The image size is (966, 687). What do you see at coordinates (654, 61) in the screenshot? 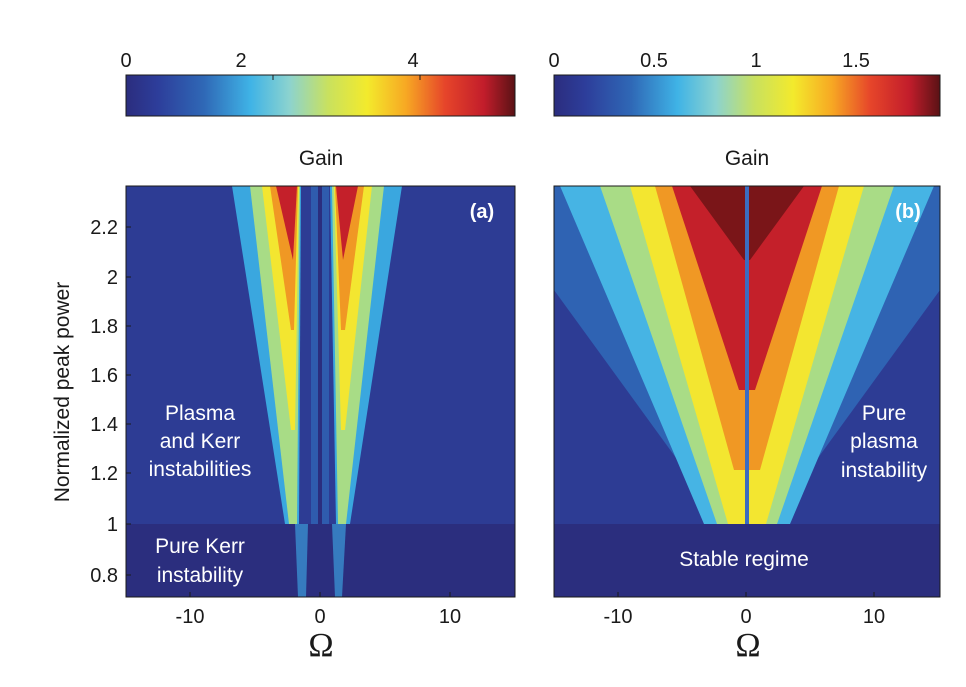
I see `colorbar-b-tick-label: 0.5` at bounding box center [654, 61].